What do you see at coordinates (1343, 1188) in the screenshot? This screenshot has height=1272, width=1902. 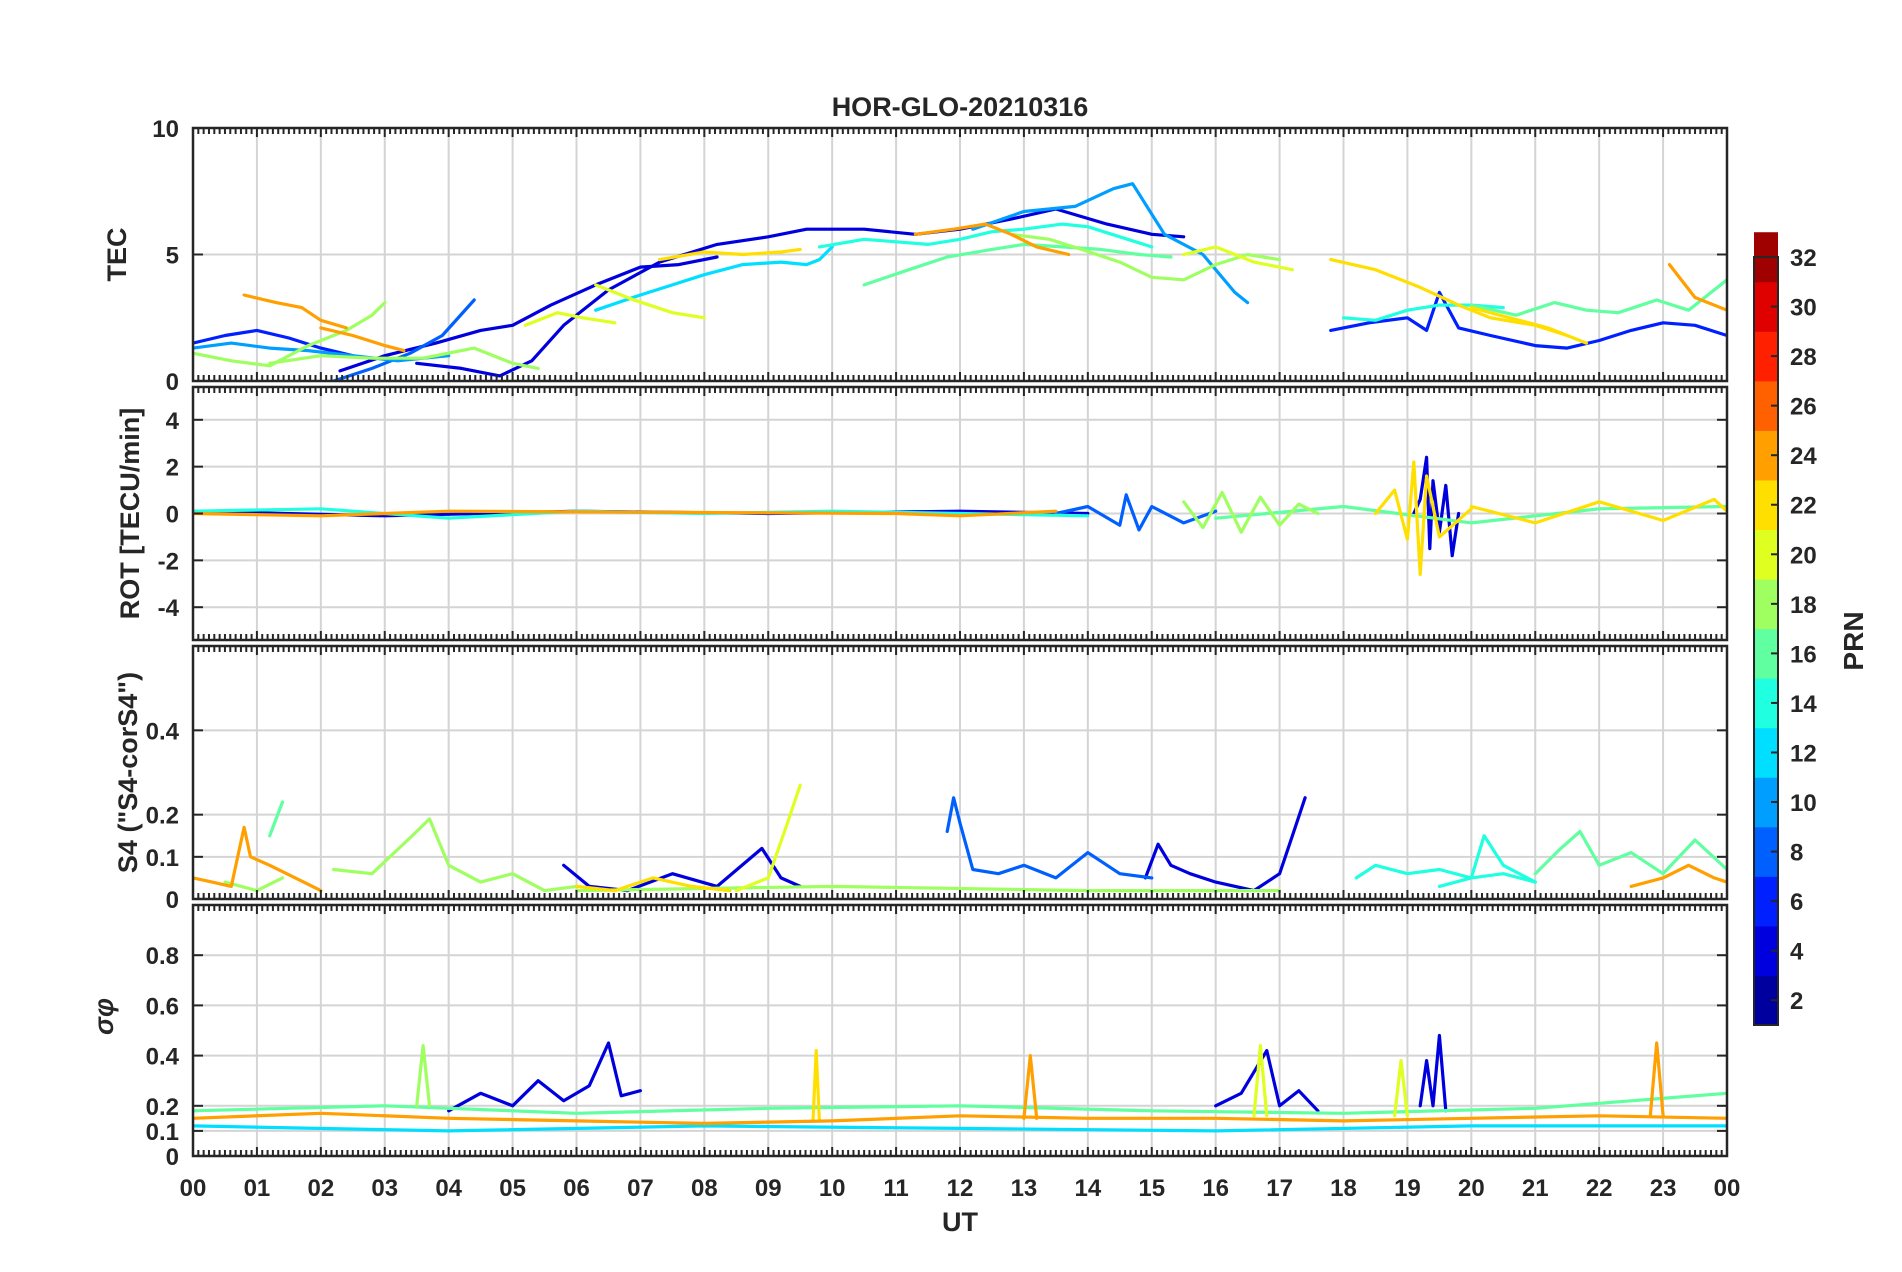 I see `x-tick-label: 18` at bounding box center [1343, 1188].